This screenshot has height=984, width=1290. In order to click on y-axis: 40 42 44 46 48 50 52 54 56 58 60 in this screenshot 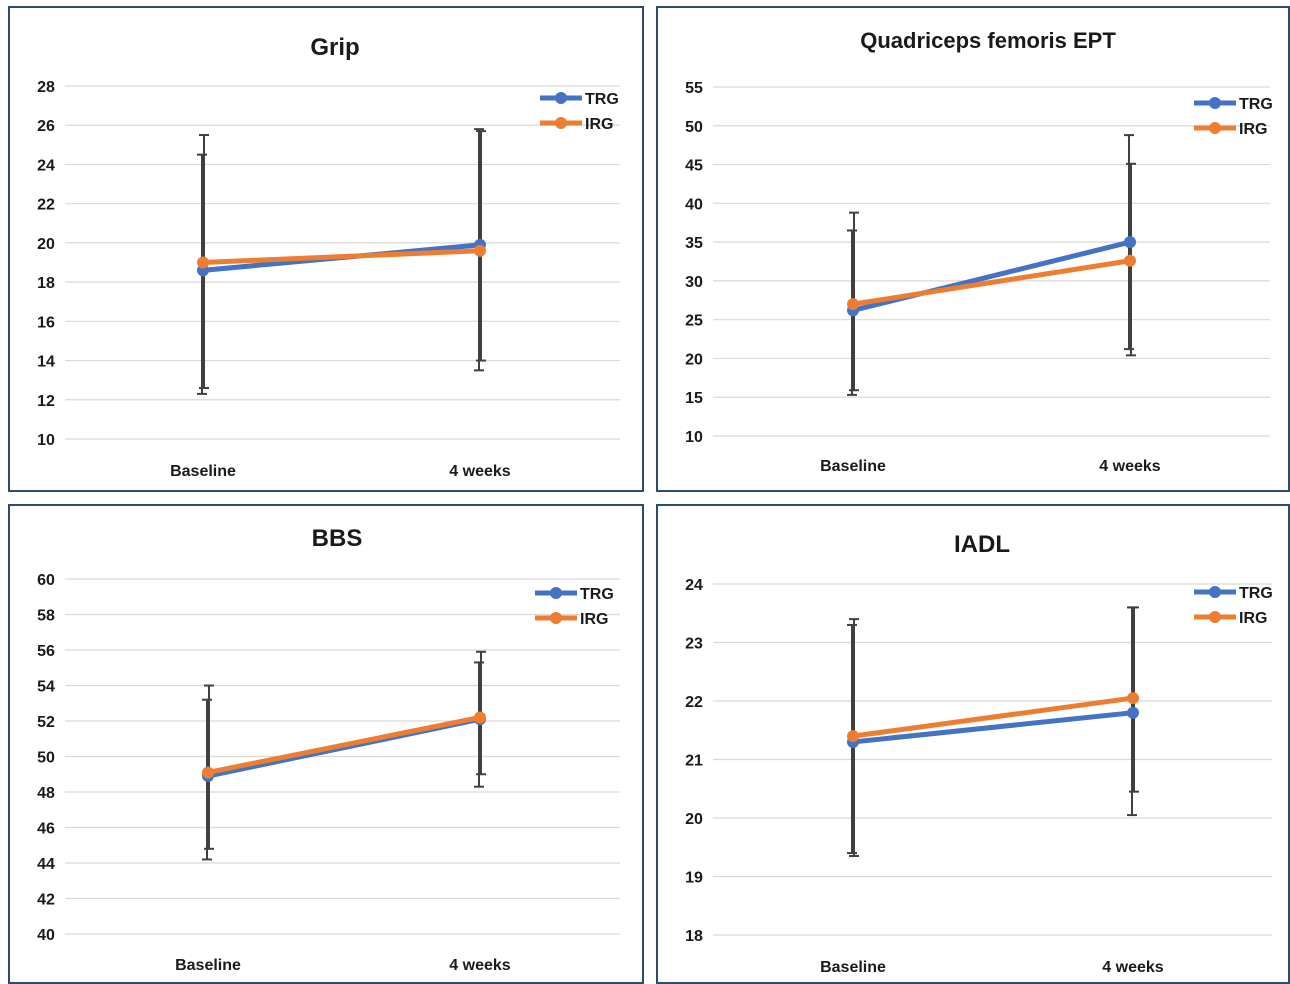, I will do `click(46, 758)`.